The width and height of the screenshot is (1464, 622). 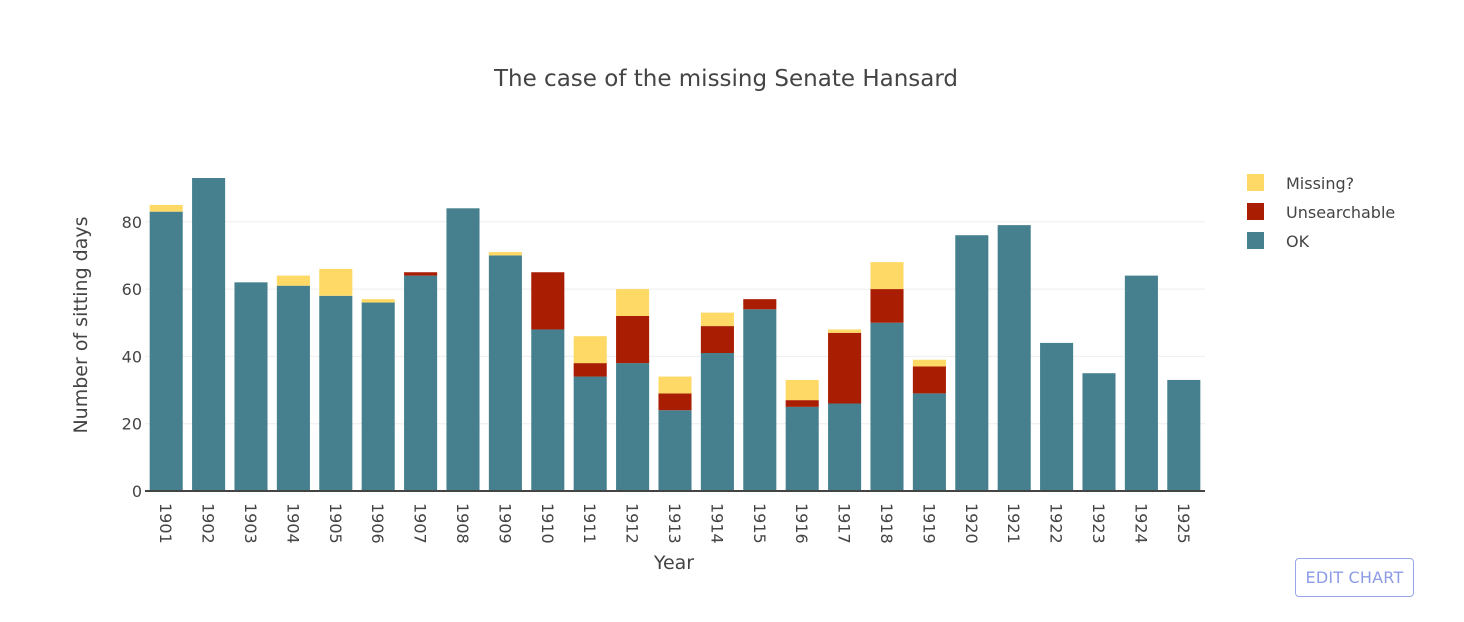 What do you see at coordinates (673, 563) in the screenshot?
I see `x-axis-label: Year` at bounding box center [673, 563].